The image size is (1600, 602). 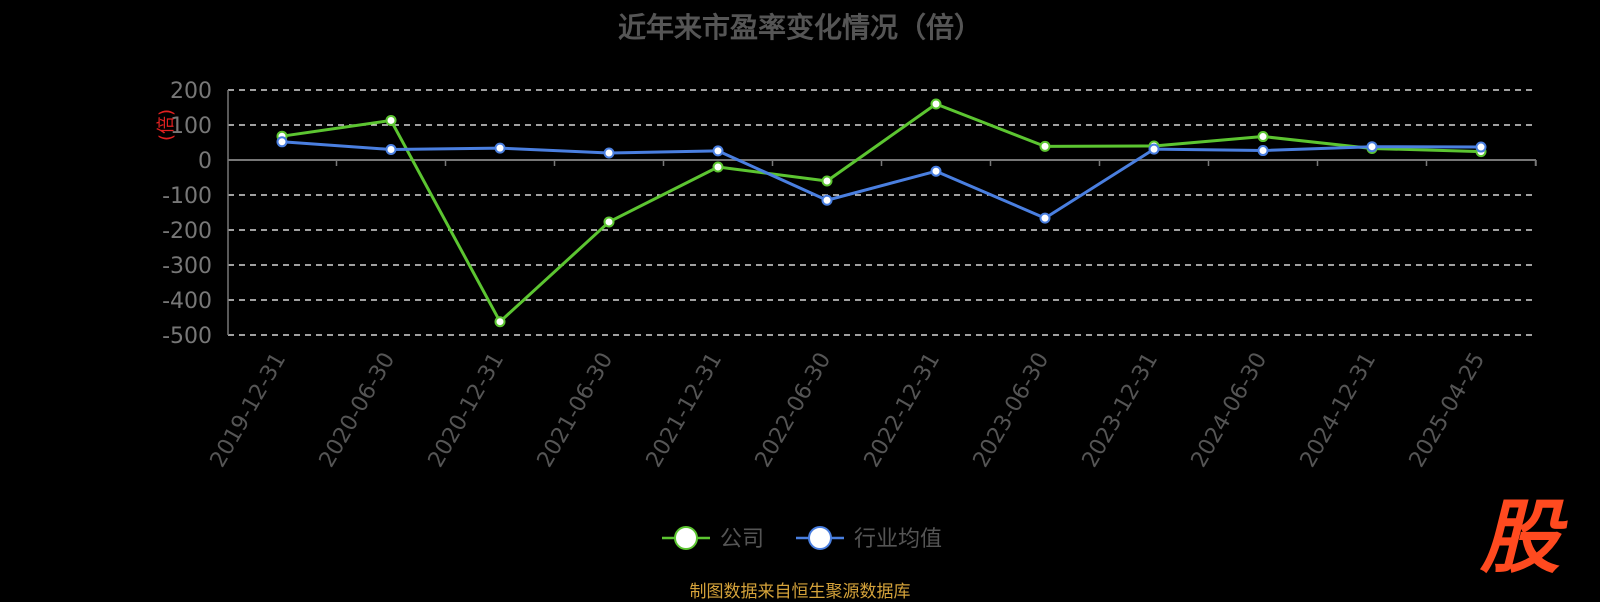 I want to click on x-tick-label: 2019-12-31, so click(x=249, y=410).